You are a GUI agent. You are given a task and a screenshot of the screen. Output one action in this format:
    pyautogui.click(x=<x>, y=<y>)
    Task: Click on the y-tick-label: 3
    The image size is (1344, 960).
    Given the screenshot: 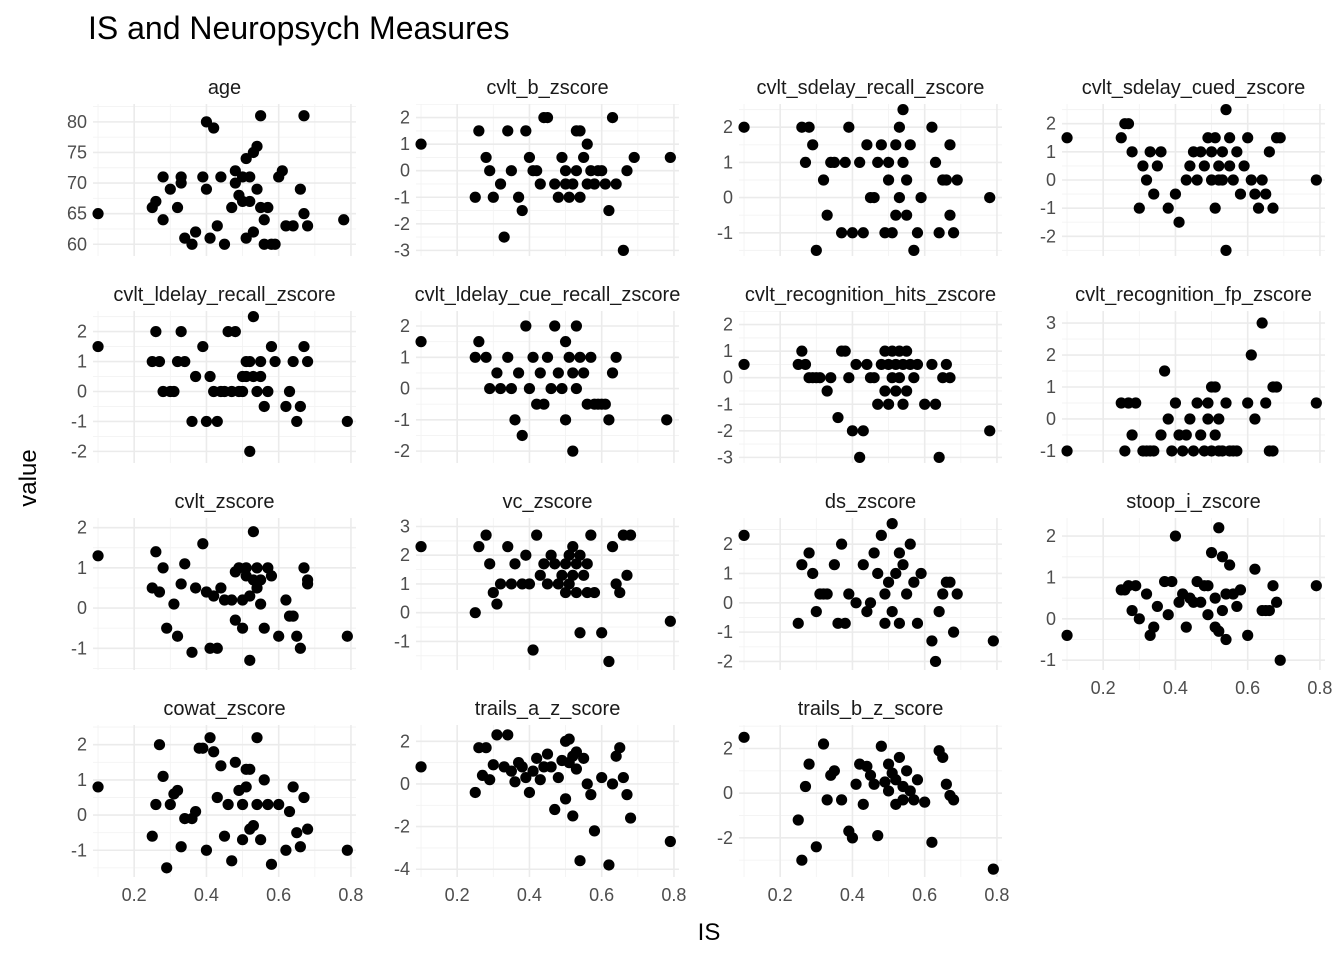 What is the action you would take?
    pyautogui.click(x=1051, y=323)
    